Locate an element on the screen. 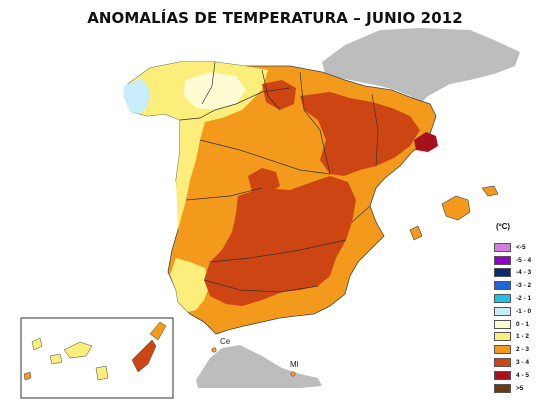 The height and width of the screenshot is (413, 550). portugal-land is located at coordinates (158, 206).